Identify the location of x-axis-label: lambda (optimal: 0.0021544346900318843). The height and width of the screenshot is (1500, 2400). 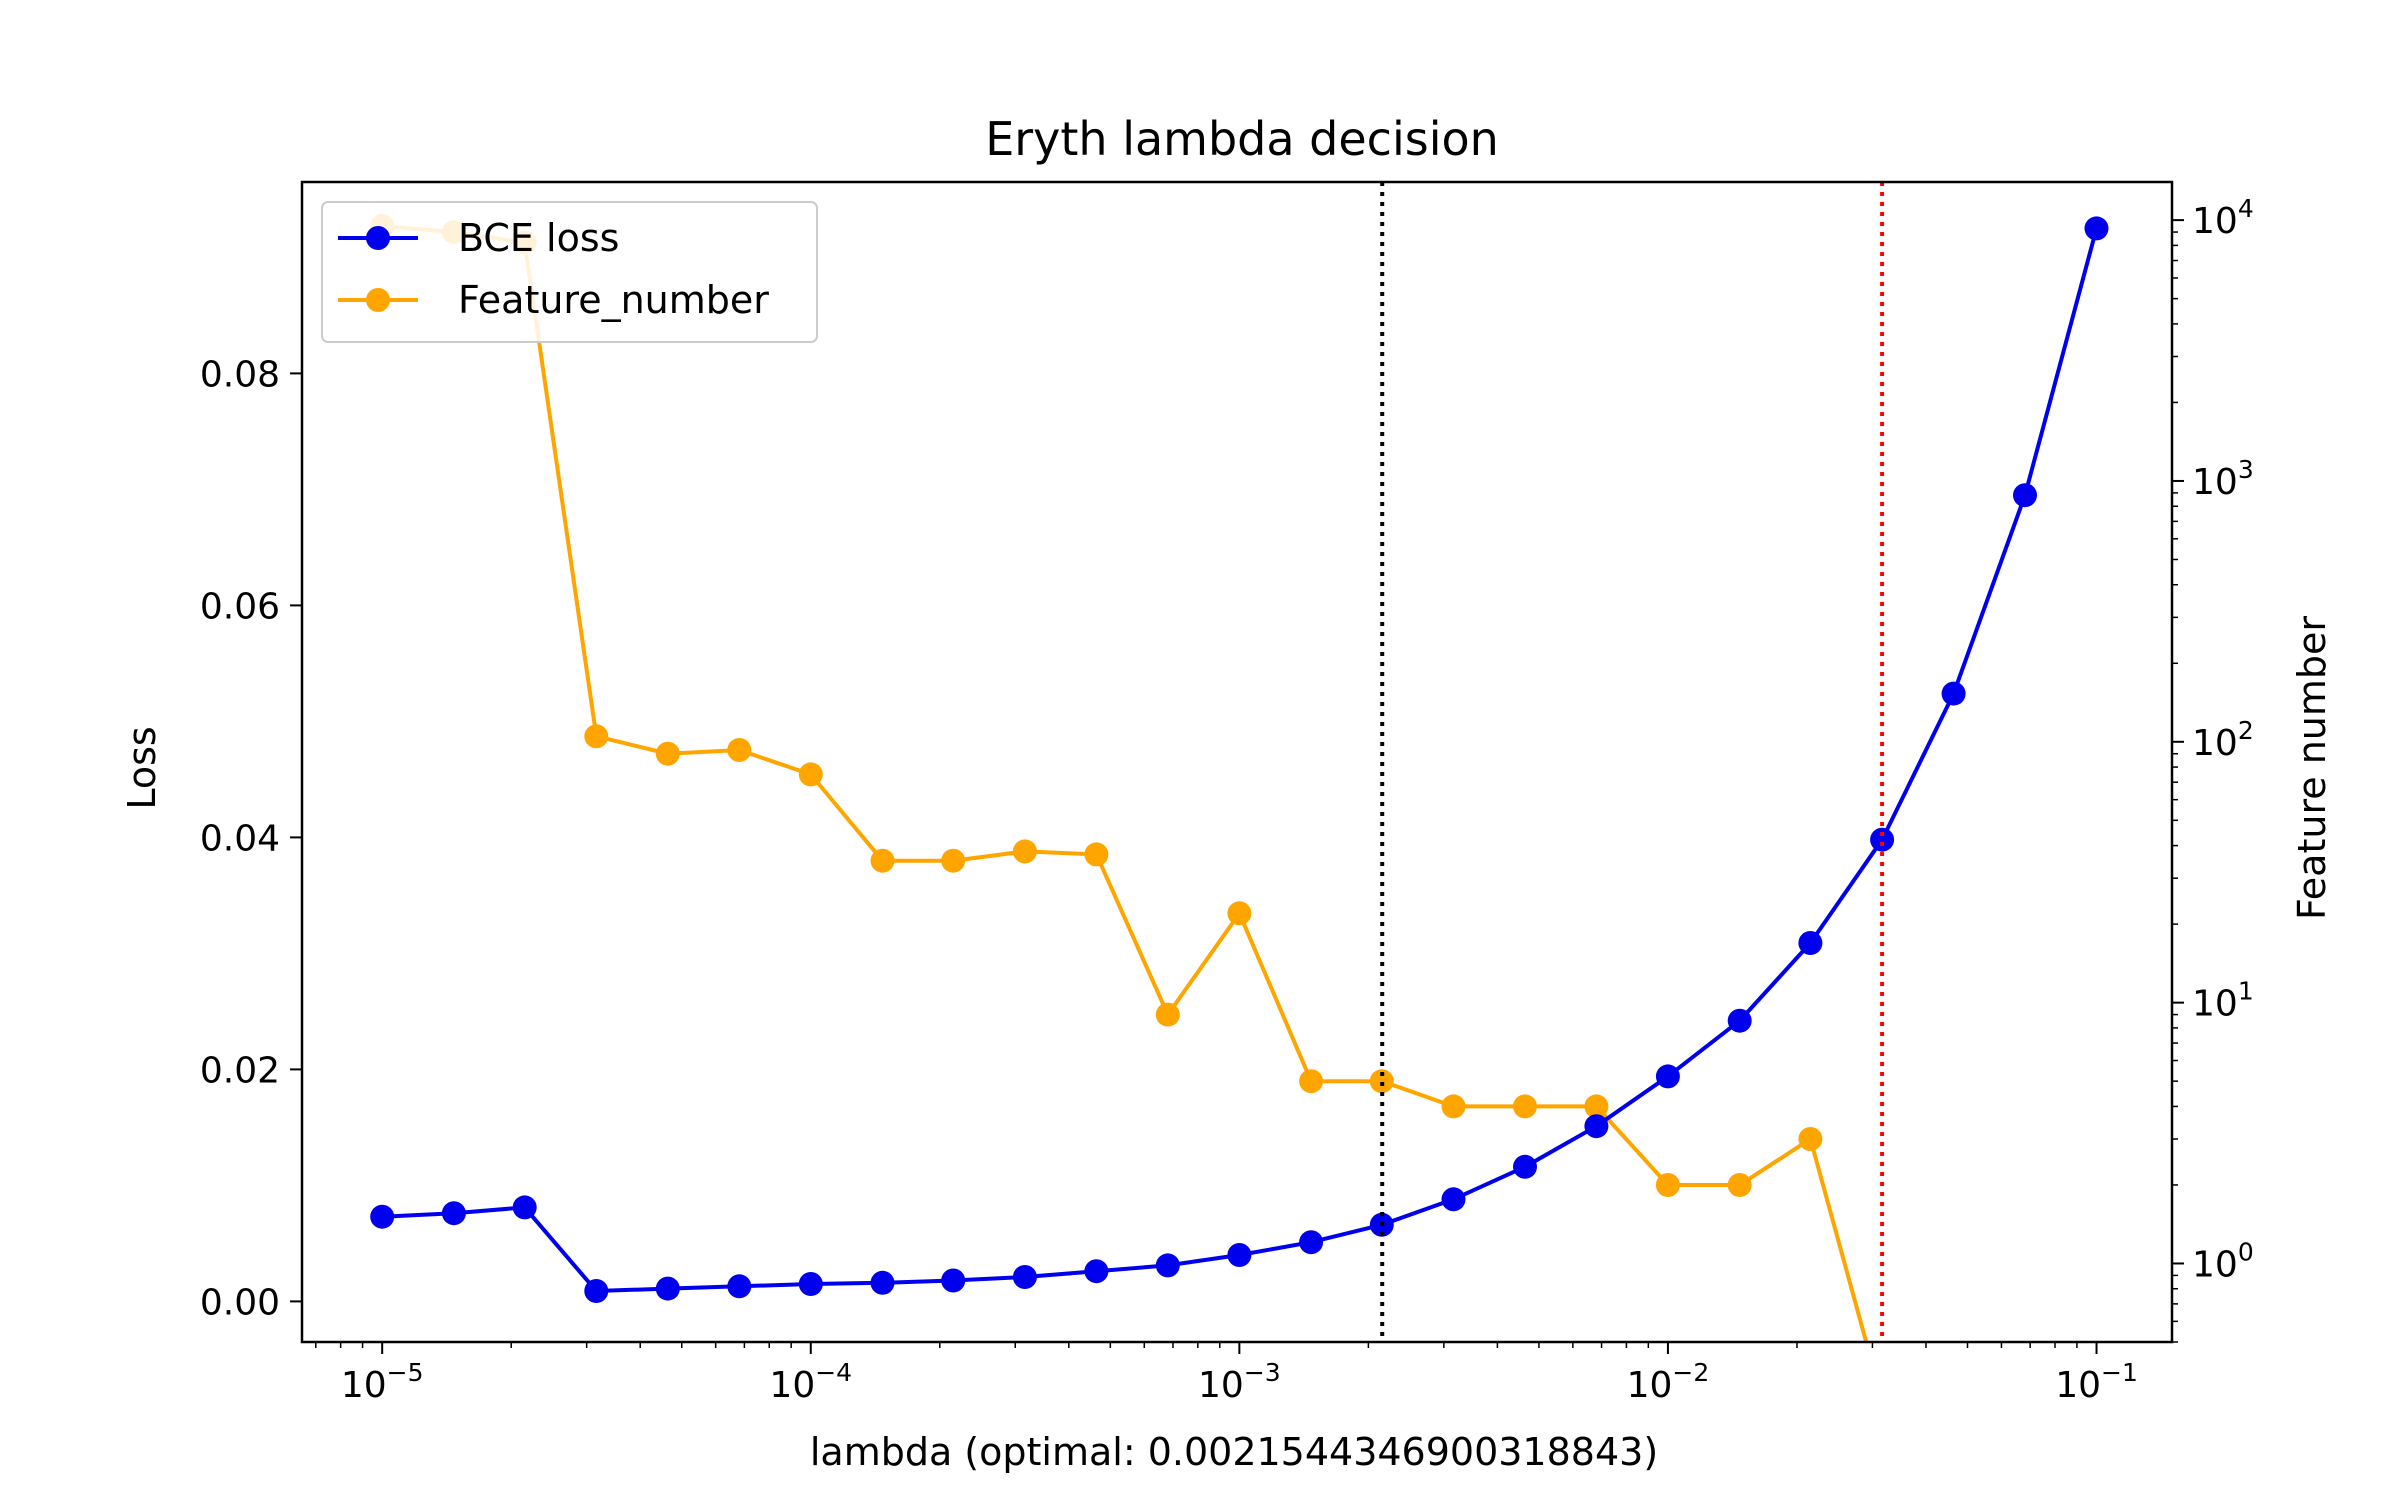
(1234, 1452).